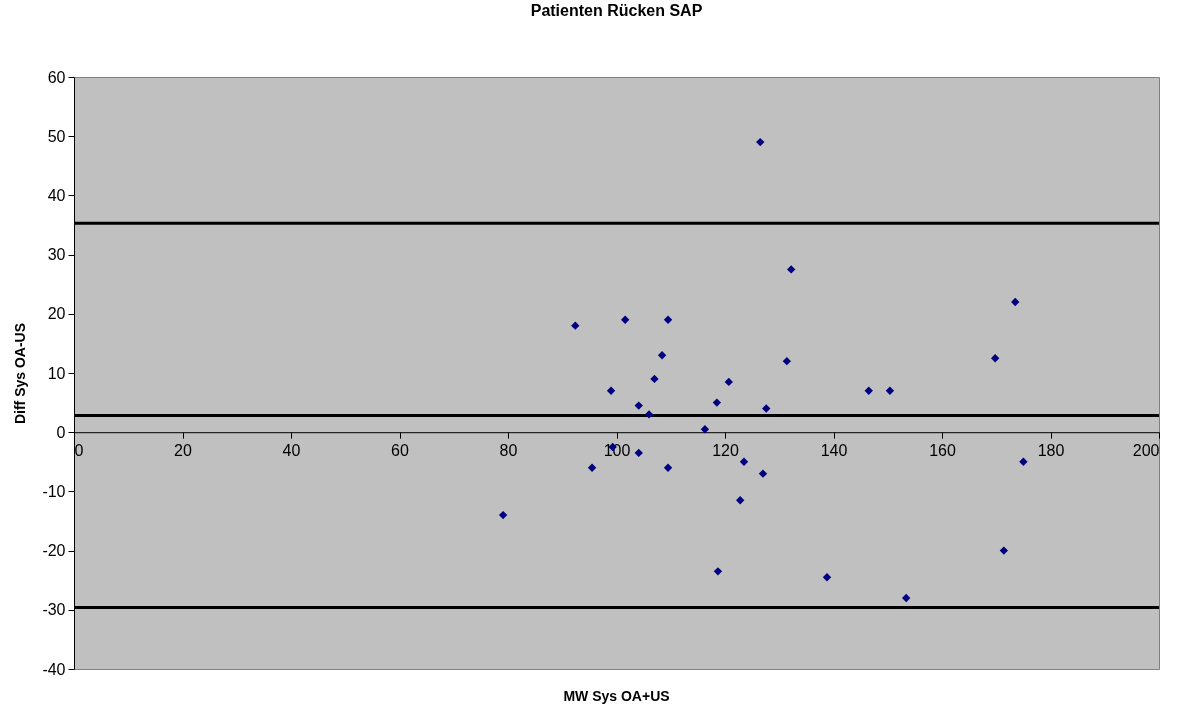 This screenshot has height=708, width=1181. I want to click on x-tick-label: 80, so click(508, 450).